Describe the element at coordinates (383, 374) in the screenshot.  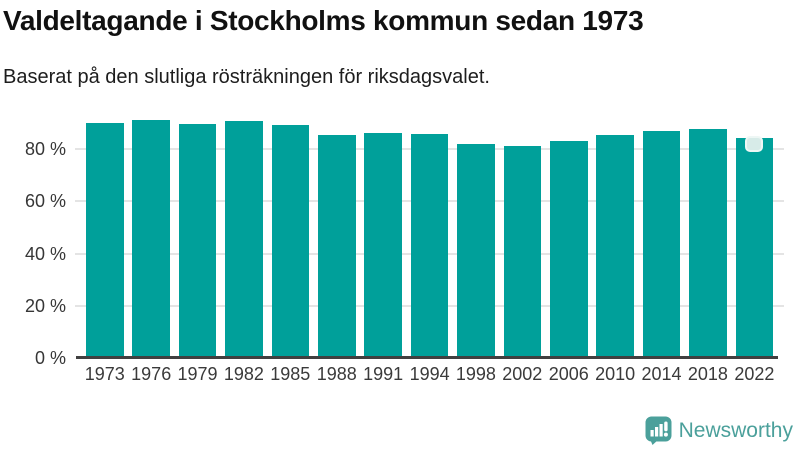
I see `x-tick-label: 1991` at that location.